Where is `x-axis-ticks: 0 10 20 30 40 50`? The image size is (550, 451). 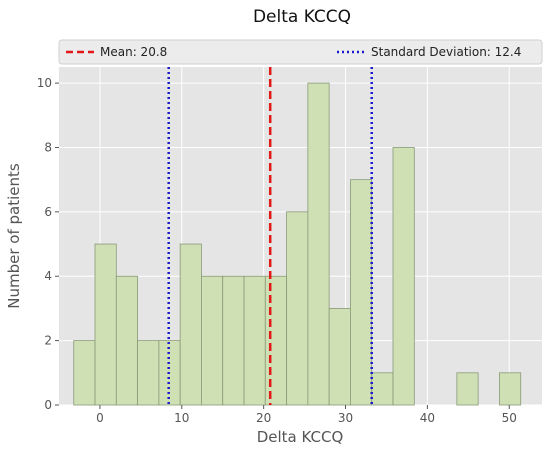
x-axis-ticks: 0 10 20 30 40 50 is located at coordinates (306, 415).